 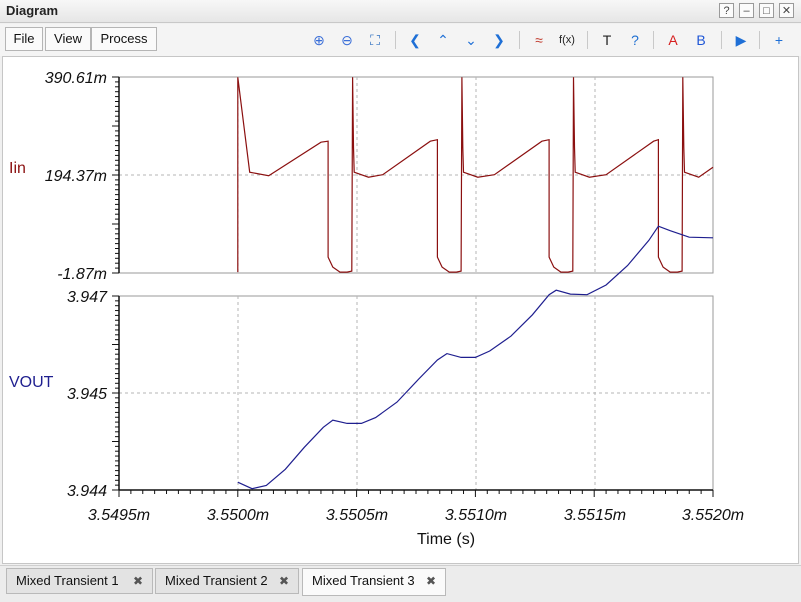 I want to click on title-bar: Diagram ? – □ ✕, so click(x=400, y=11).